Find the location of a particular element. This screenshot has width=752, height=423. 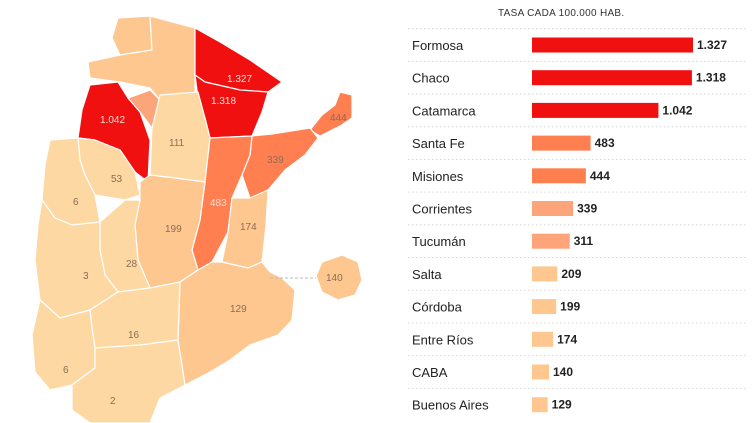

value-label: 339 is located at coordinates (587, 209).